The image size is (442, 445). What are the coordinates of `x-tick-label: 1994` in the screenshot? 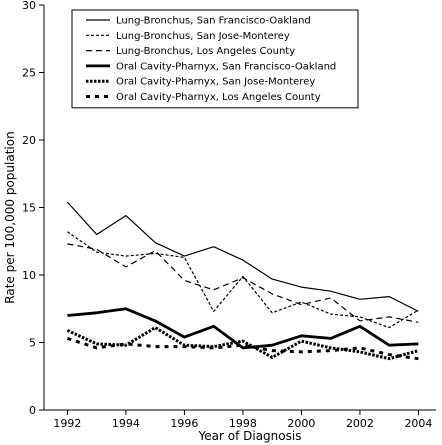 It's located at (126, 423).